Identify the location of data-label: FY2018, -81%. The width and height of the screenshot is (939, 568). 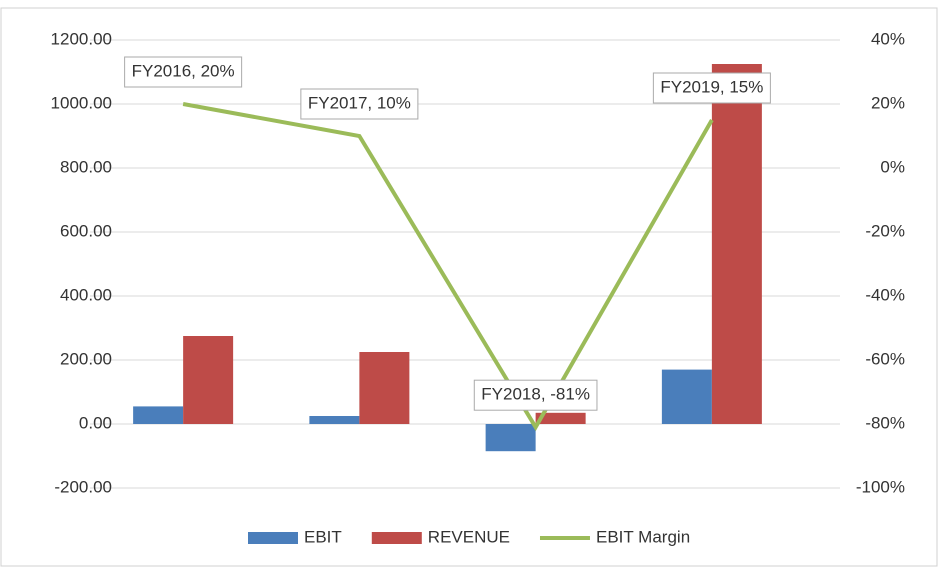
(535, 394).